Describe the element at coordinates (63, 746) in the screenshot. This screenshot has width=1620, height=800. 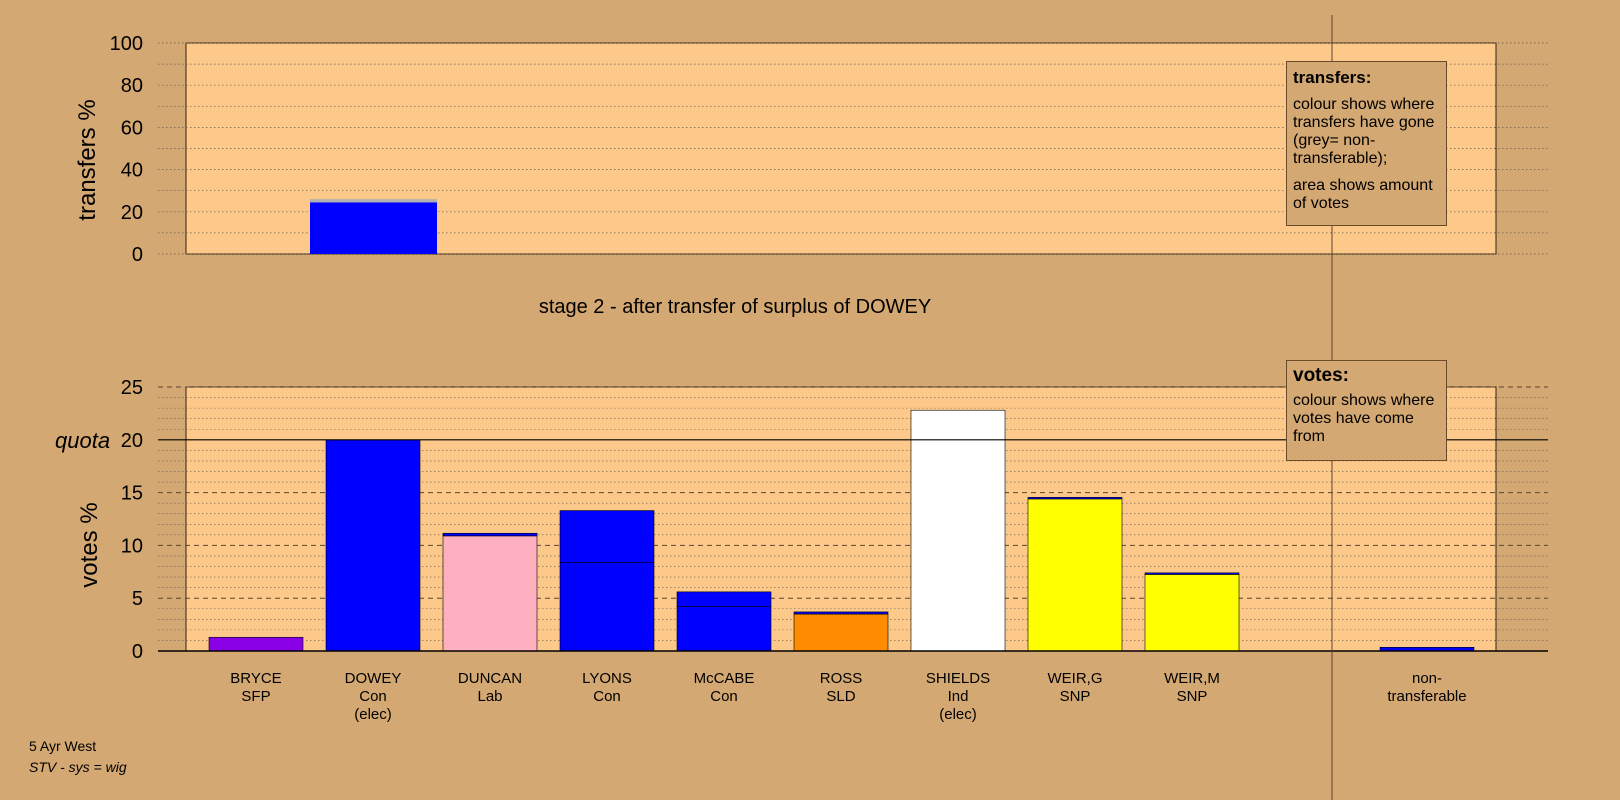
I see `ward-name: 5 Ayr West` at that location.